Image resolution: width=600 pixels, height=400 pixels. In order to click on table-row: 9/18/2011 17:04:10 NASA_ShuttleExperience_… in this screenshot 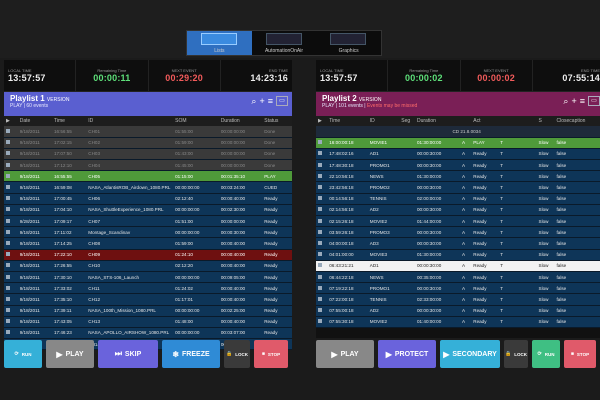, I will do `click(148, 210)`.